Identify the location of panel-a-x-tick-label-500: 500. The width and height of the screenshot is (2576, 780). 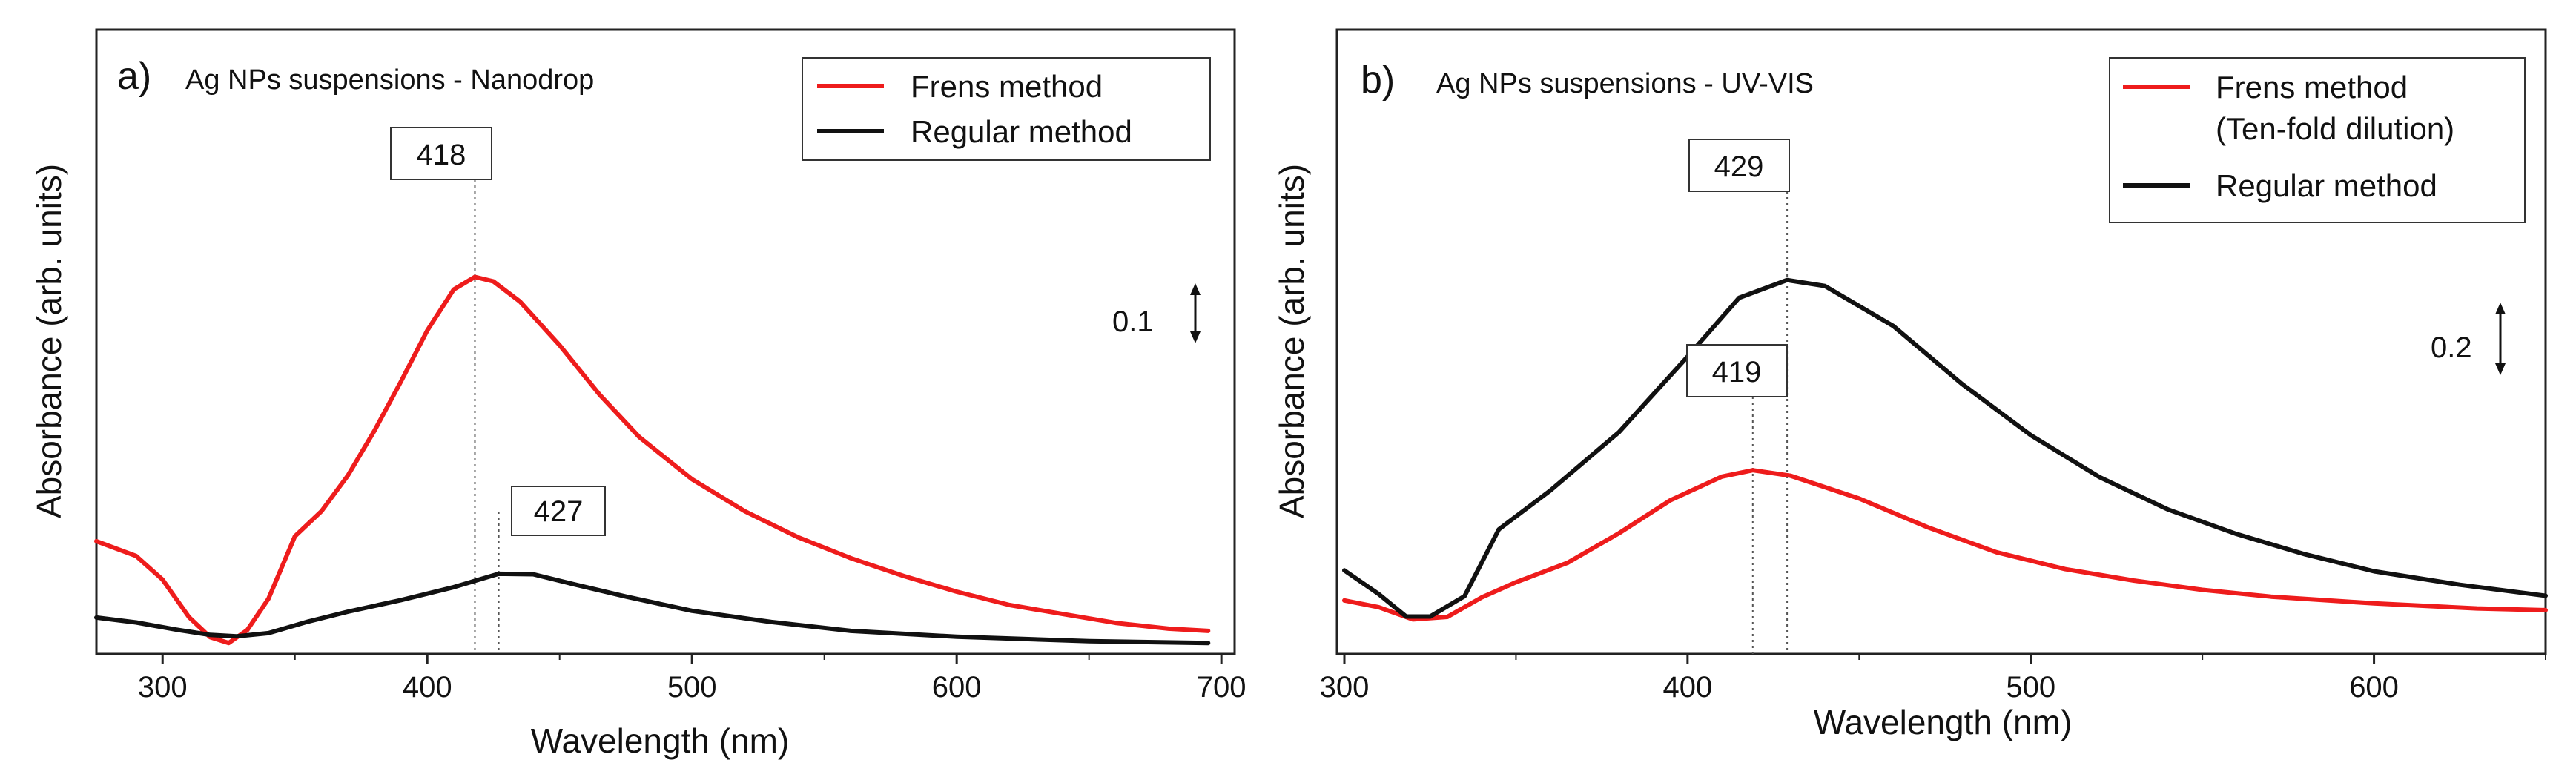
(692, 688).